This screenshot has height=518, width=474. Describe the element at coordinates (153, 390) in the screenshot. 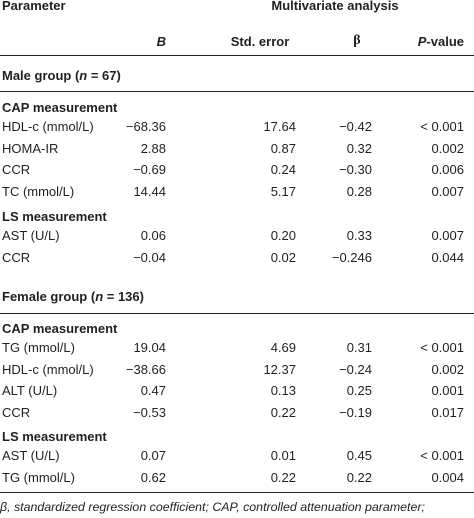

I see `cell-b: 0.47` at that location.